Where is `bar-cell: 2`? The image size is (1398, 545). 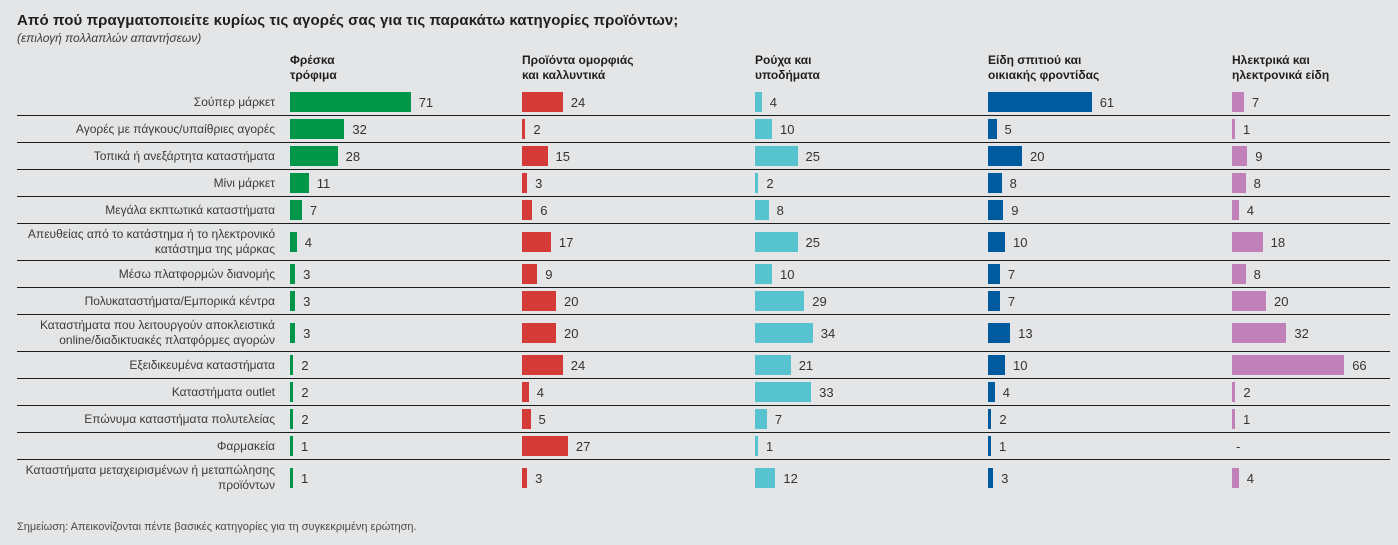
bar-cell: 2 is located at coordinates (400, 419).